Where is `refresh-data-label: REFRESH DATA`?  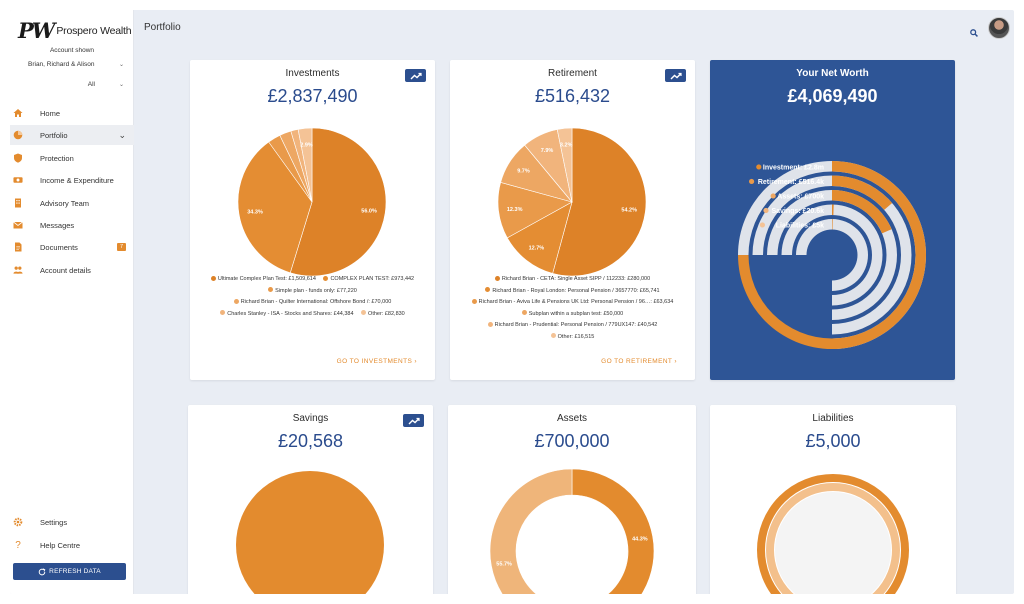
refresh-data-label: REFRESH DATA is located at coordinates (75, 571).